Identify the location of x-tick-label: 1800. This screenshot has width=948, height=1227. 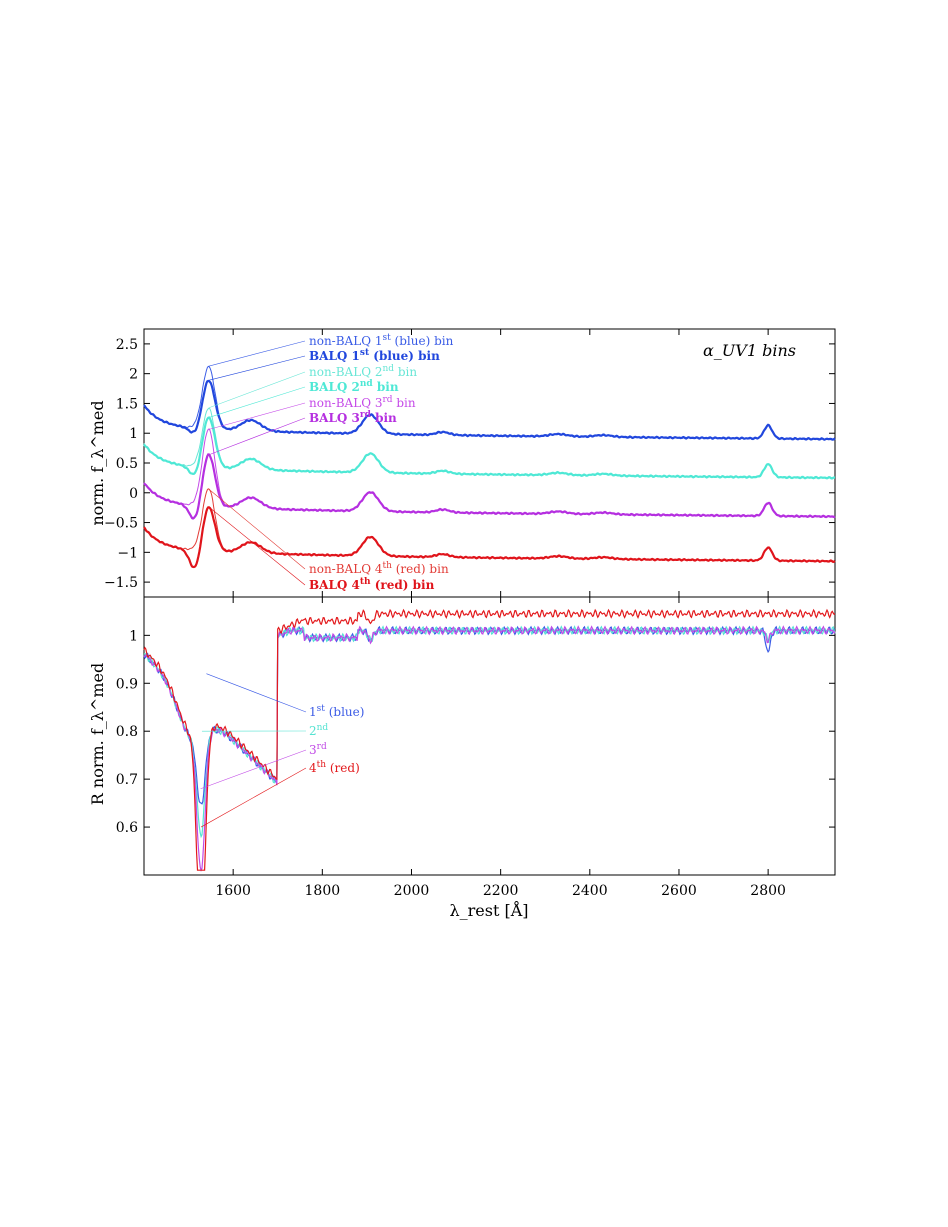
(323, 891).